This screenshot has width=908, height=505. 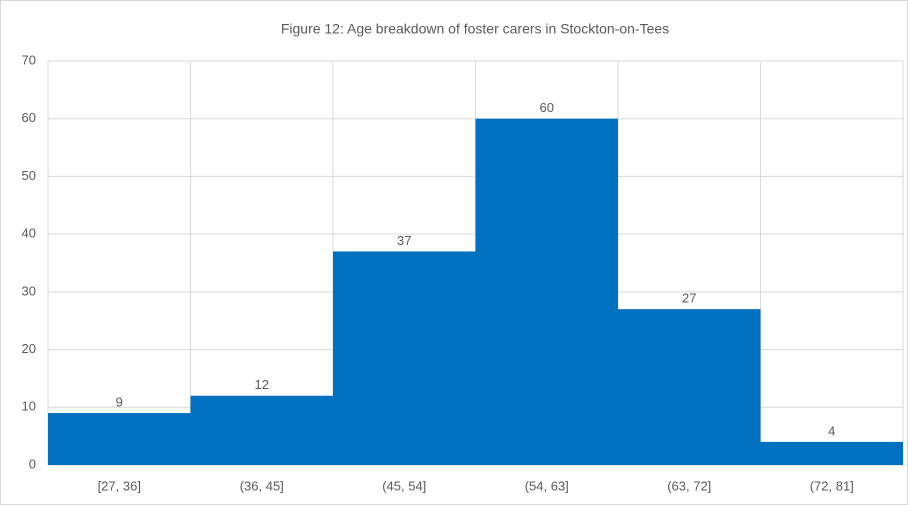 I want to click on data-label: 12, so click(x=262, y=384).